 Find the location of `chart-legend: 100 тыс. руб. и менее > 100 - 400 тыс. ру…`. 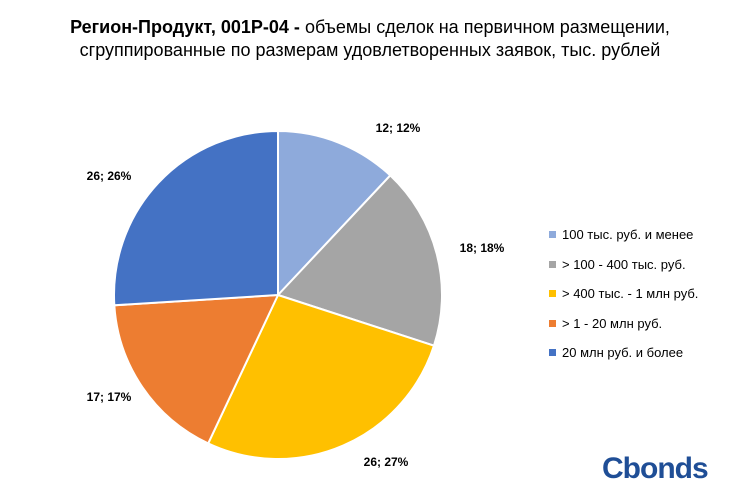

chart-legend: 100 тыс. руб. и менее > 100 - 400 тыс. ру… is located at coordinates (623, 294).